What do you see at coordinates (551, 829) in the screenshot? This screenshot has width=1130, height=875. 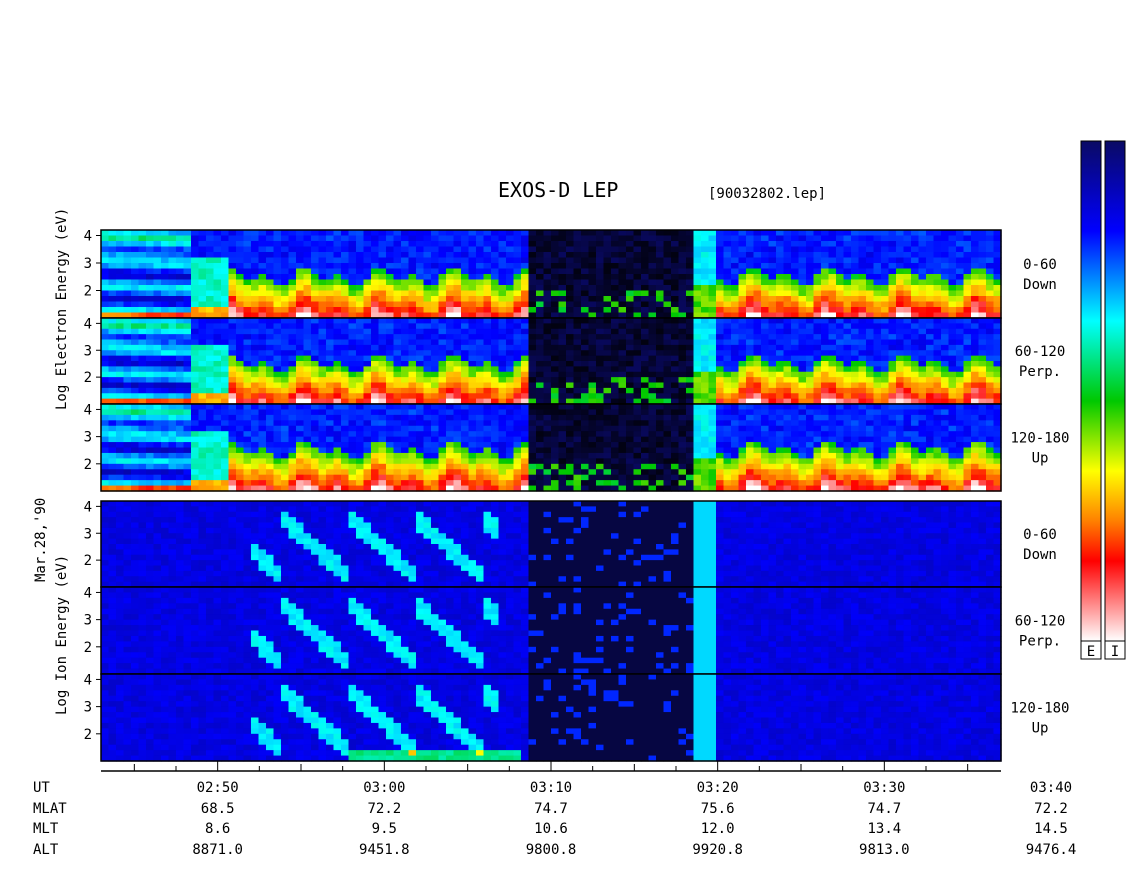 I see `ephemeris-value: 10.6` at bounding box center [551, 829].